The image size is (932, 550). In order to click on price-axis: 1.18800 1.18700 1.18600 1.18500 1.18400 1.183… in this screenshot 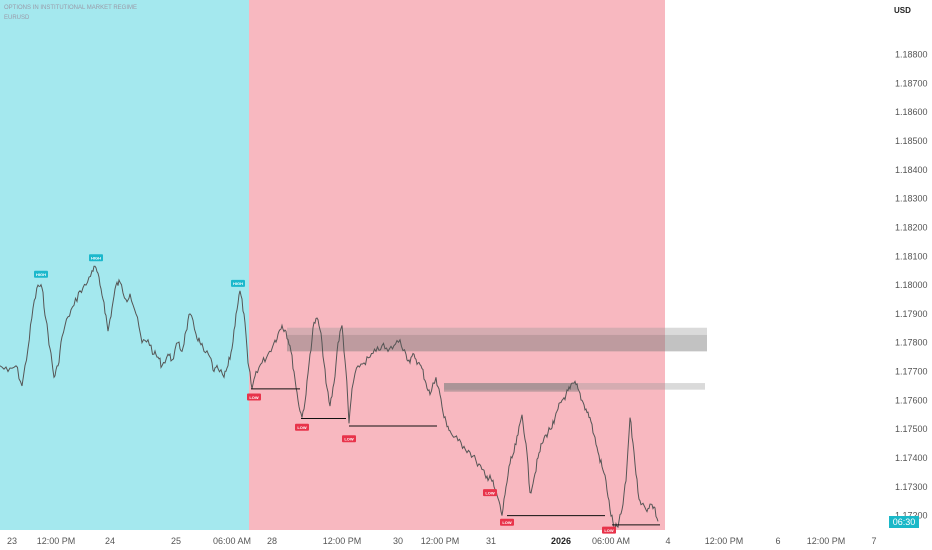, I will do `click(911, 285)`.